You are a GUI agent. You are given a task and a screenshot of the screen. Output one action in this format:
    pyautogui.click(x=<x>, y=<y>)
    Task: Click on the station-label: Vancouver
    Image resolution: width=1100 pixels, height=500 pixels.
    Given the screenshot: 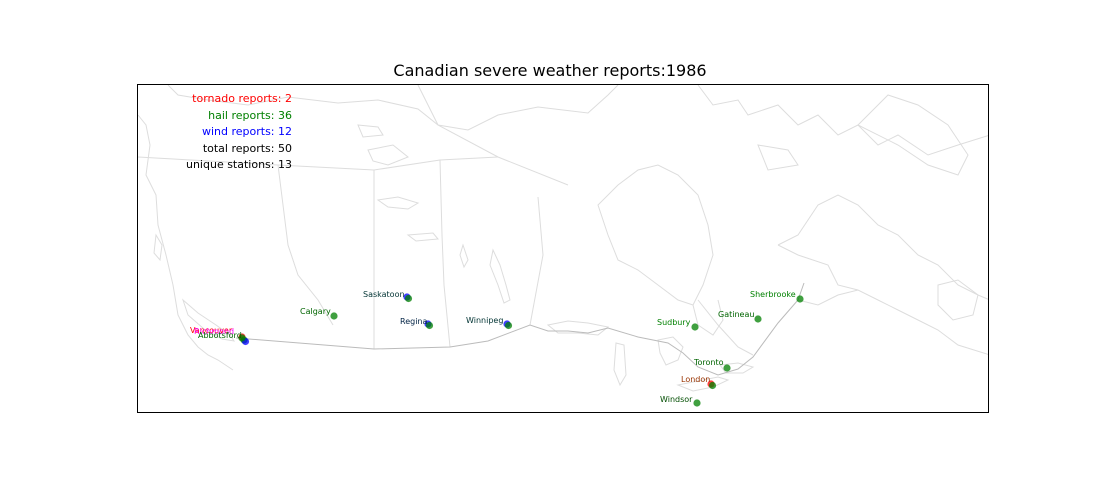 What is the action you would take?
    pyautogui.click(x=211, y=330)
    